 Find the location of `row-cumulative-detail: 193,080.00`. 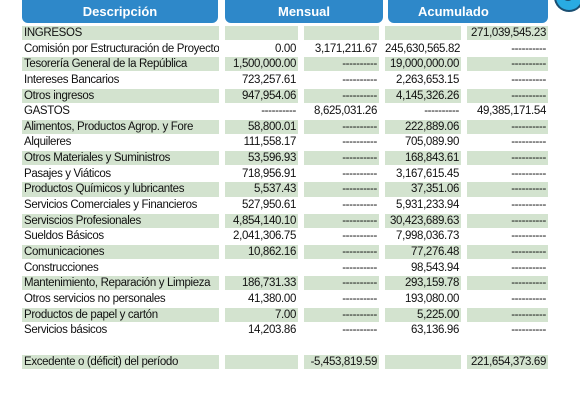

row-cumulative-detail: 193,080.00 is located at coordinates (431, 298).